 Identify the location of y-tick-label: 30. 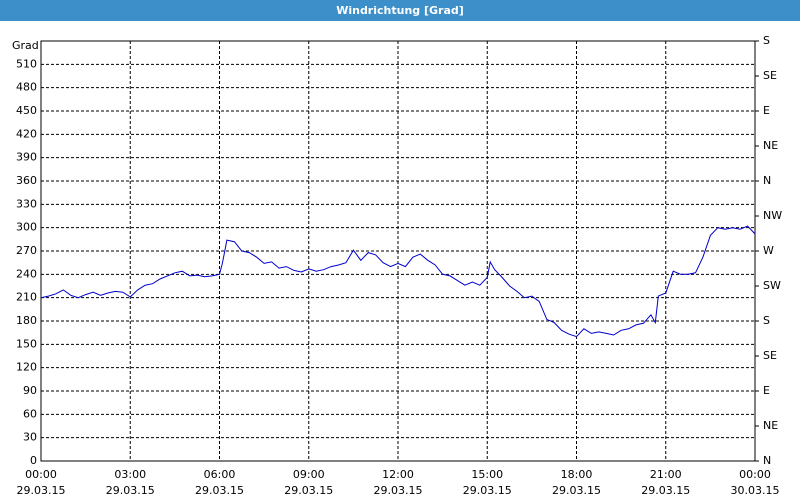
(30, 437).